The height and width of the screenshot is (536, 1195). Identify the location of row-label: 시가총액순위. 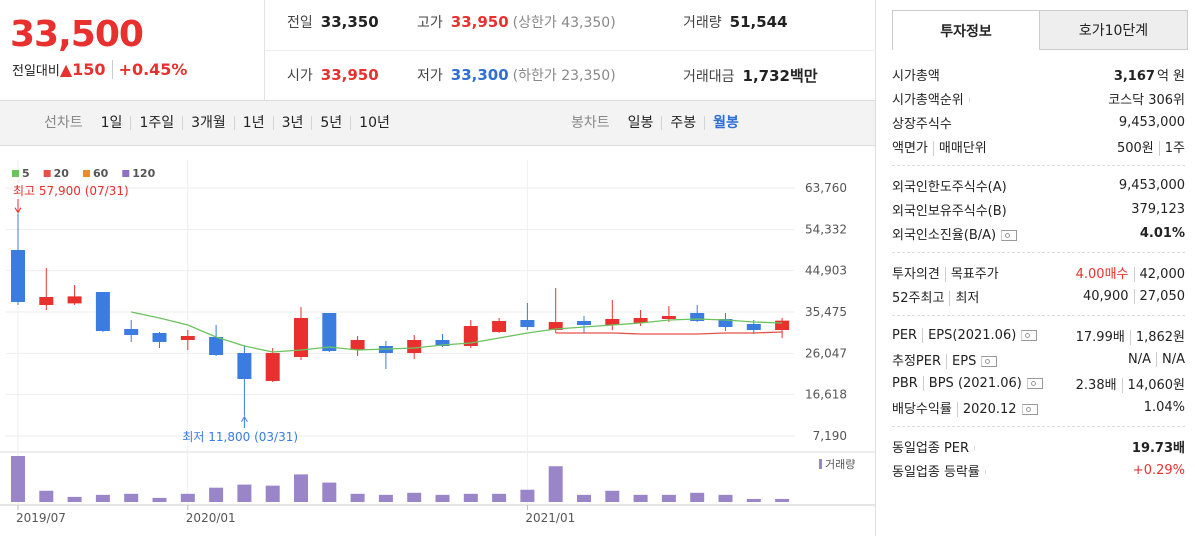
(928, 100).